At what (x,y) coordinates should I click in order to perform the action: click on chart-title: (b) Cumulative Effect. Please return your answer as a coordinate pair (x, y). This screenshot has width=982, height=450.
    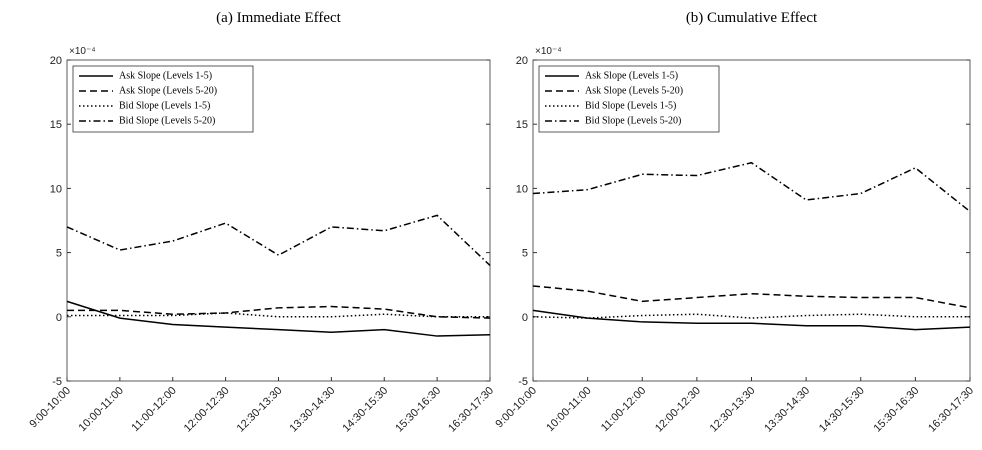
    Looking at the image, I should click on (752, 18).